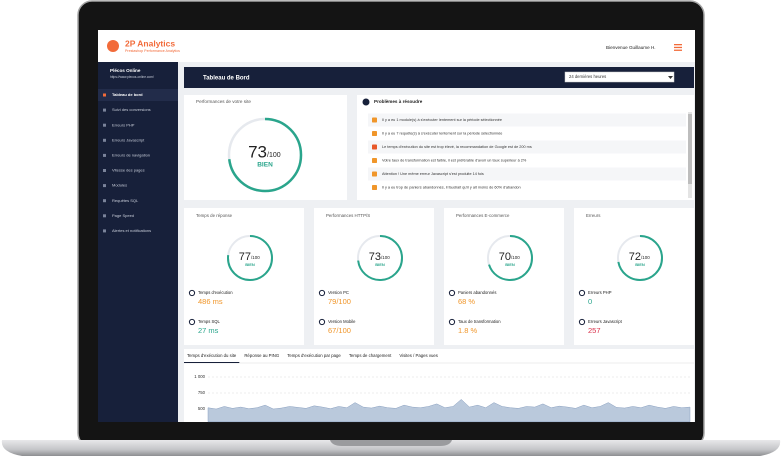 The width and height of the screenshot is (782, 463). What do you see at coordinates (214, 215) in the screenshot?
I see `card-title: Temps de réponse` at bounding box center [214, 215].